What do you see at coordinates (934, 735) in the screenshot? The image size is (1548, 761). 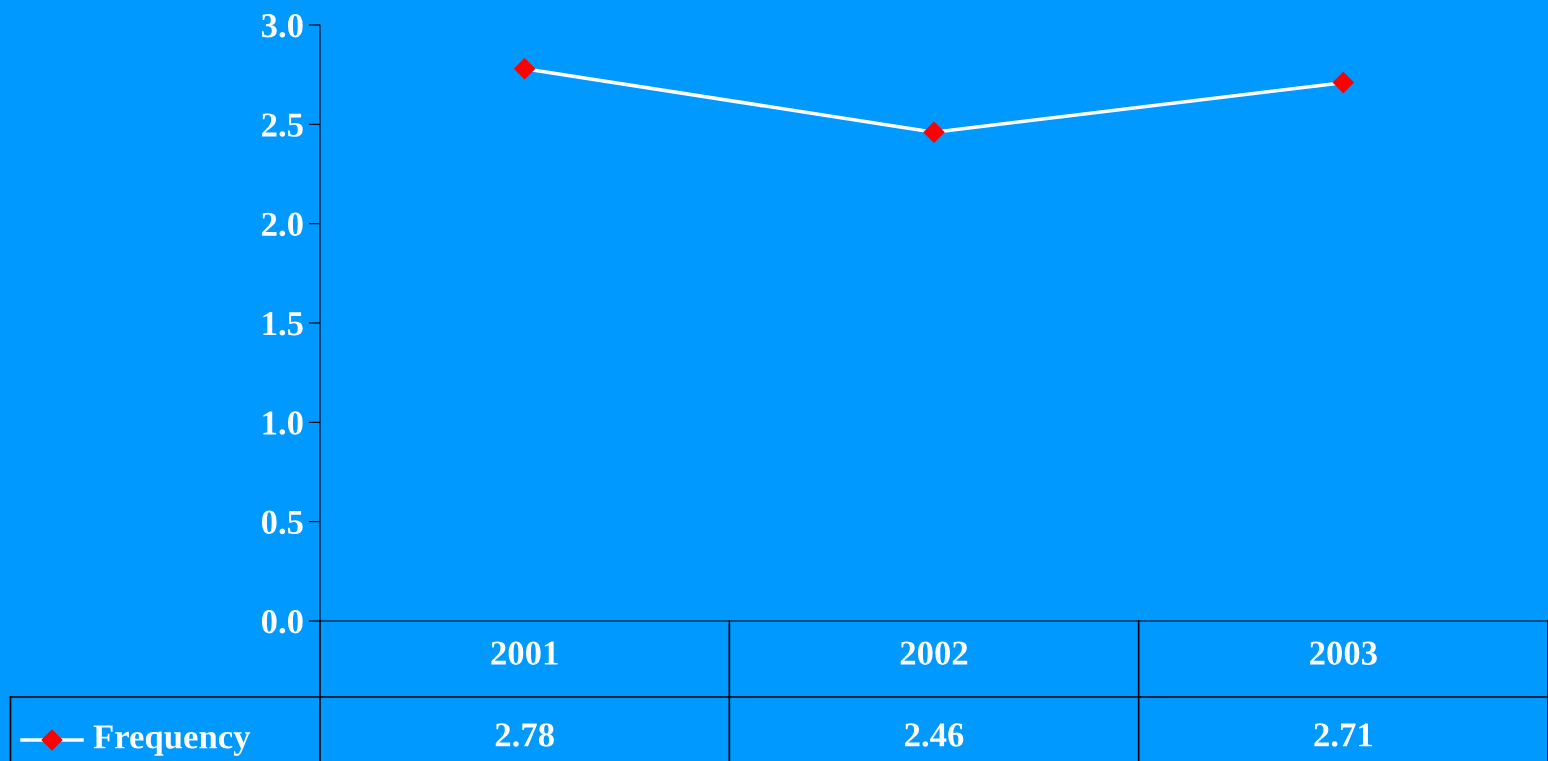 I see `data-label: 2.46` at bounding box center [934, 735].